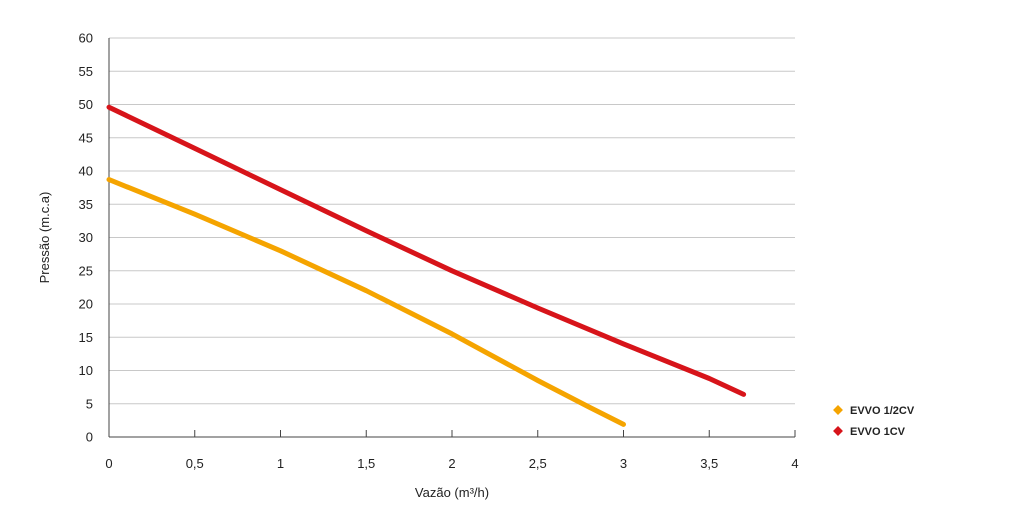 This screenshot has height=529, width=1024. Describe the element at coordinates (794, 463) in the screenshot. I see `x-tick-label: 4` at that location.